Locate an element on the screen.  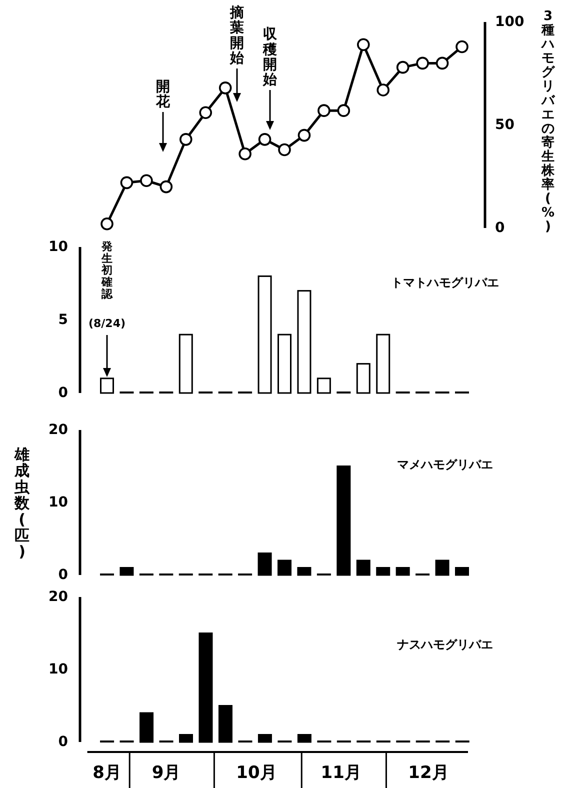
y-tick-label: 100 is located at coordinates (509, 22).